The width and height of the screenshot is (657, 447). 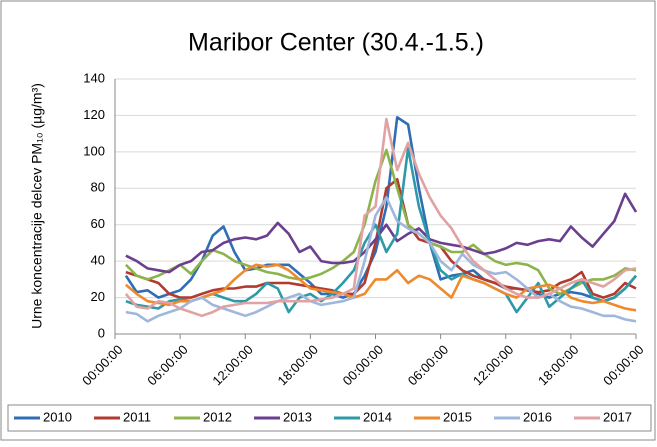 I want to click on legend-label: 2012, so click(x=217, y=416).